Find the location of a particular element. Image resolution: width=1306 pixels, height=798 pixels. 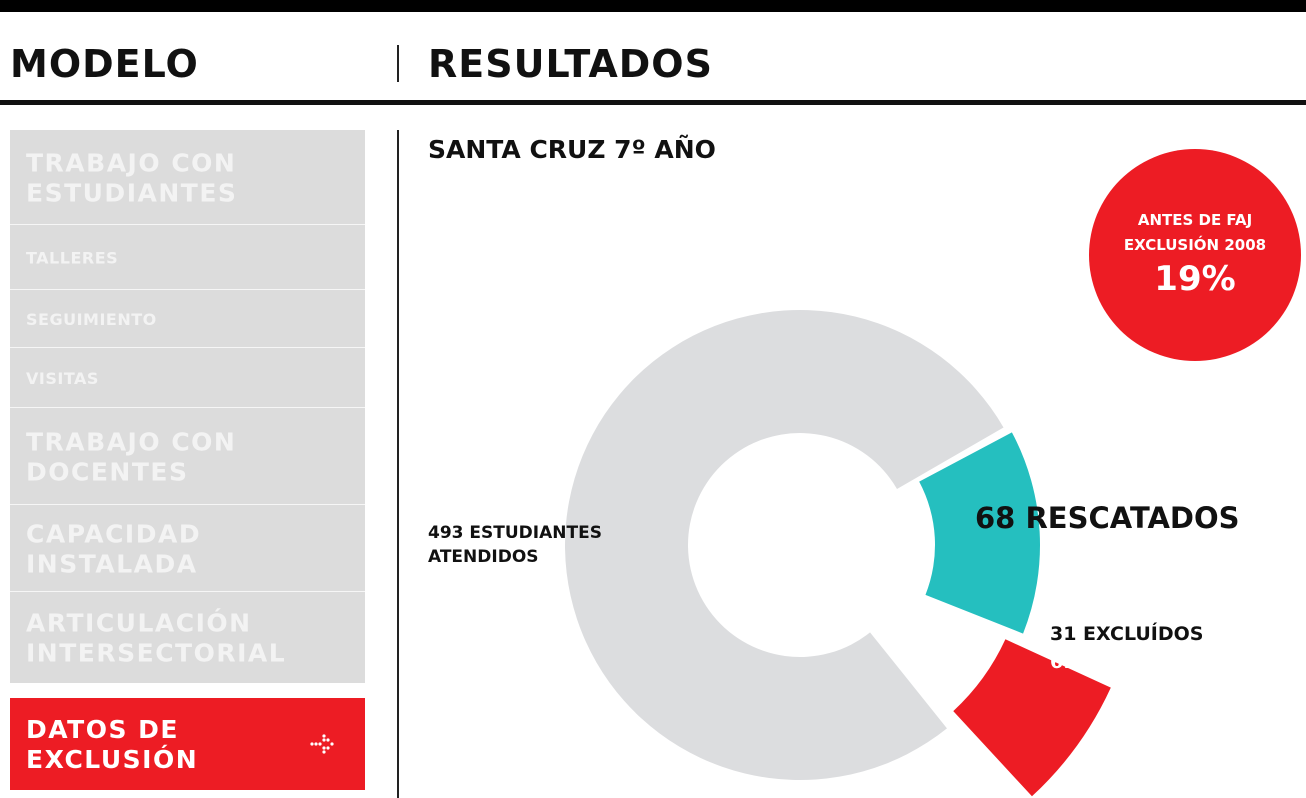

menu-label: ARTICULACIÓN is located at coordinates (139, 623).